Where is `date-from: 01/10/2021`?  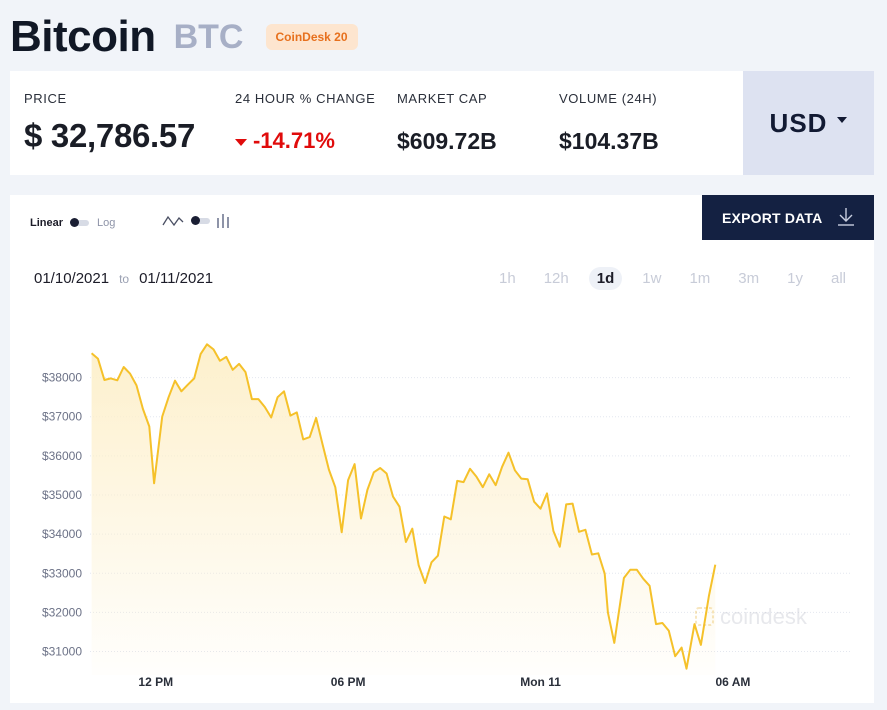
date-from: 01/10/2021 is located at coordinates (72, 278).